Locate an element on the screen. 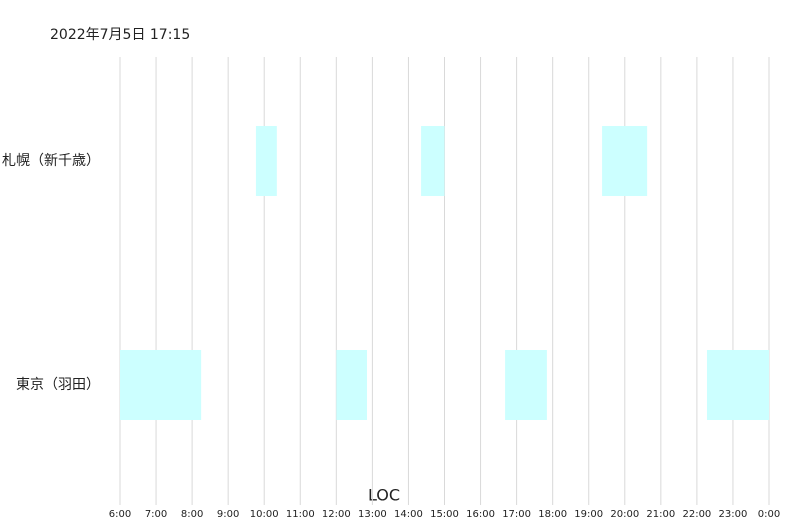  x-tick-label: 23:00 is located at coordinates (733, 514).